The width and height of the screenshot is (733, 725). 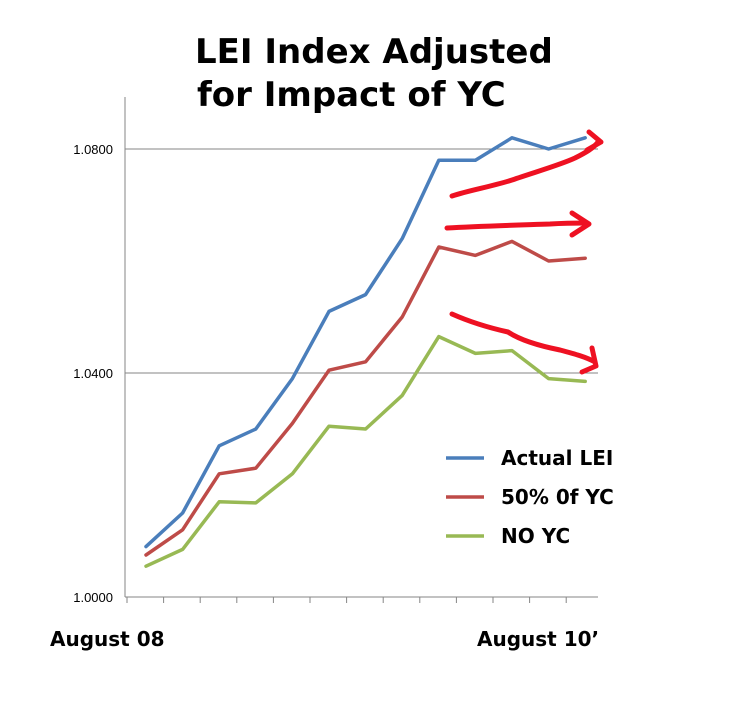 I want to click on arrow-down-right-shaft, so click(x=523, y=338).